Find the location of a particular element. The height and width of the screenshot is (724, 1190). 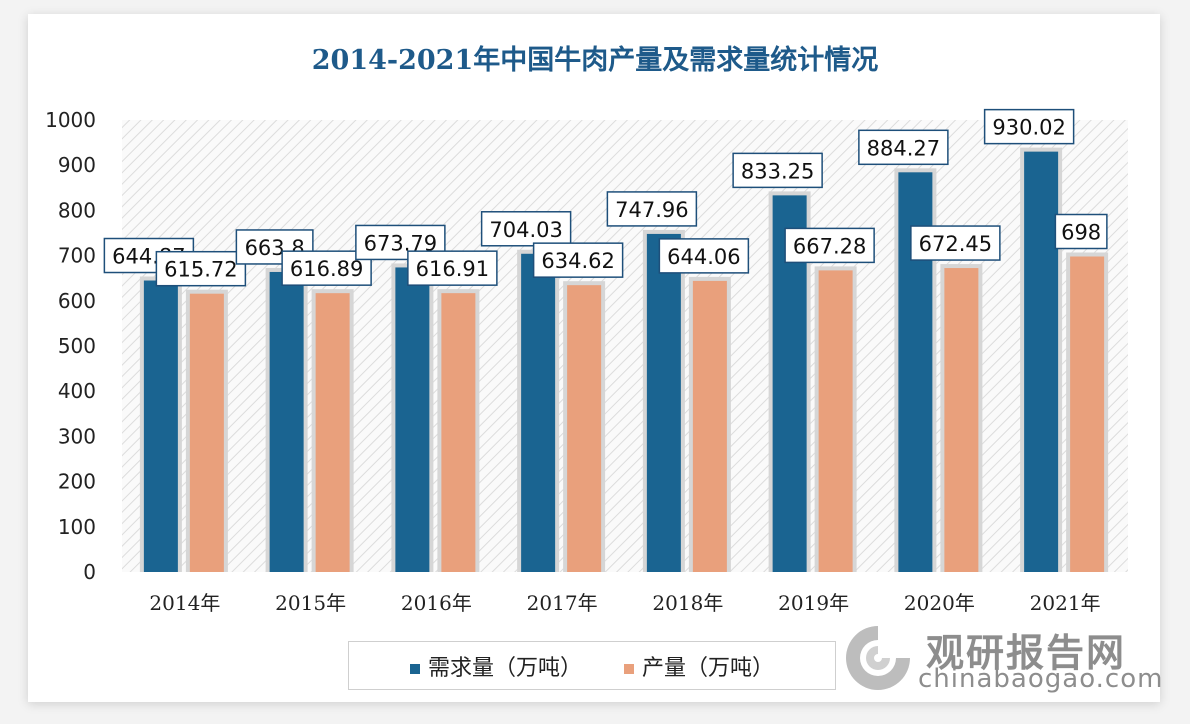

x-tick-label: 2018年 is located at coordinates (687, 603).